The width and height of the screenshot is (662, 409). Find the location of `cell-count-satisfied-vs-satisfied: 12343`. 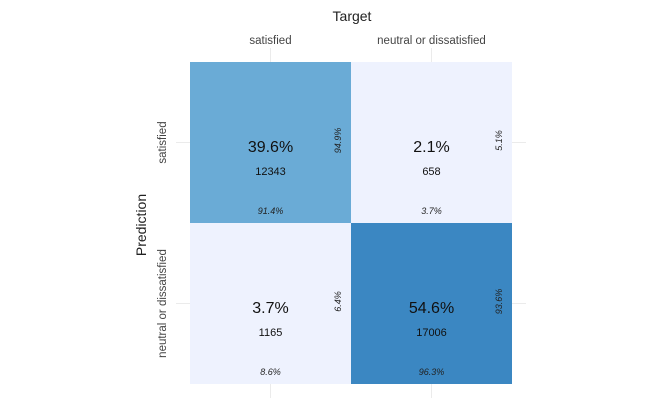

cell-count-satisfied-vs-satisfied: 12343 is located at coordinates (270, 172).